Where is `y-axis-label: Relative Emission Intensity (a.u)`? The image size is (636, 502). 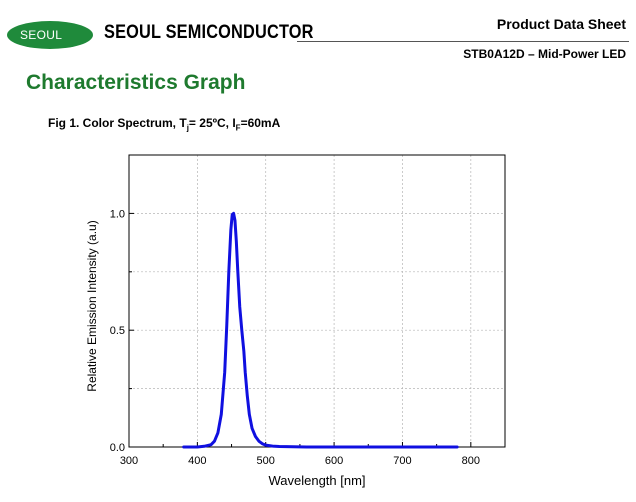
y-axis-label: Relative Emission Intensity (a.u) is located at coordinates (92, 305).